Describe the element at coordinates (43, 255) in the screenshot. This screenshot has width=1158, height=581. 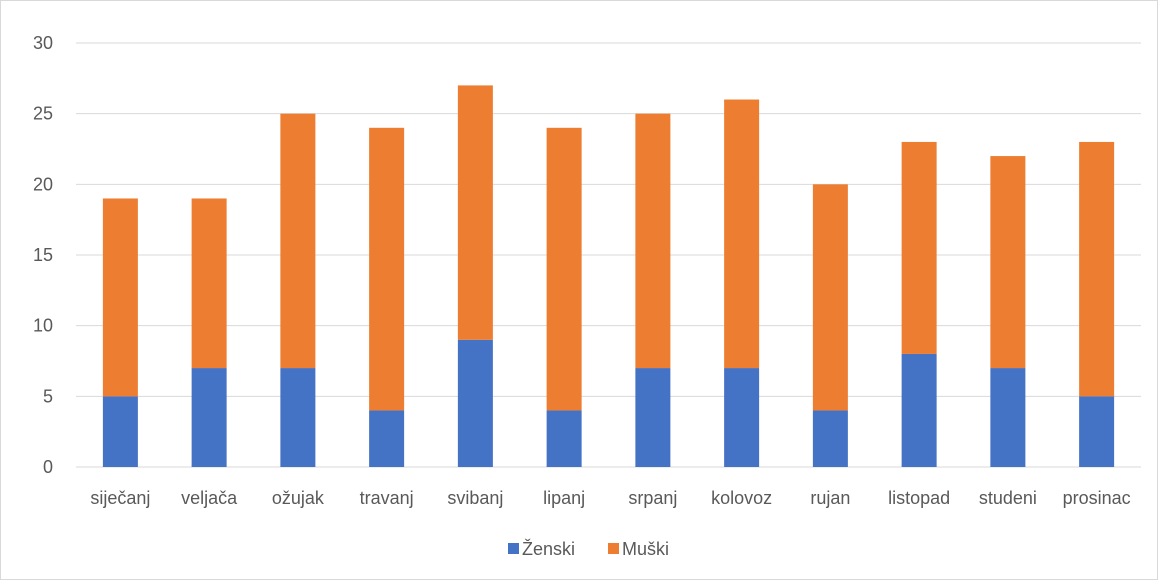
I see `y-tick-label: 15` at that location.